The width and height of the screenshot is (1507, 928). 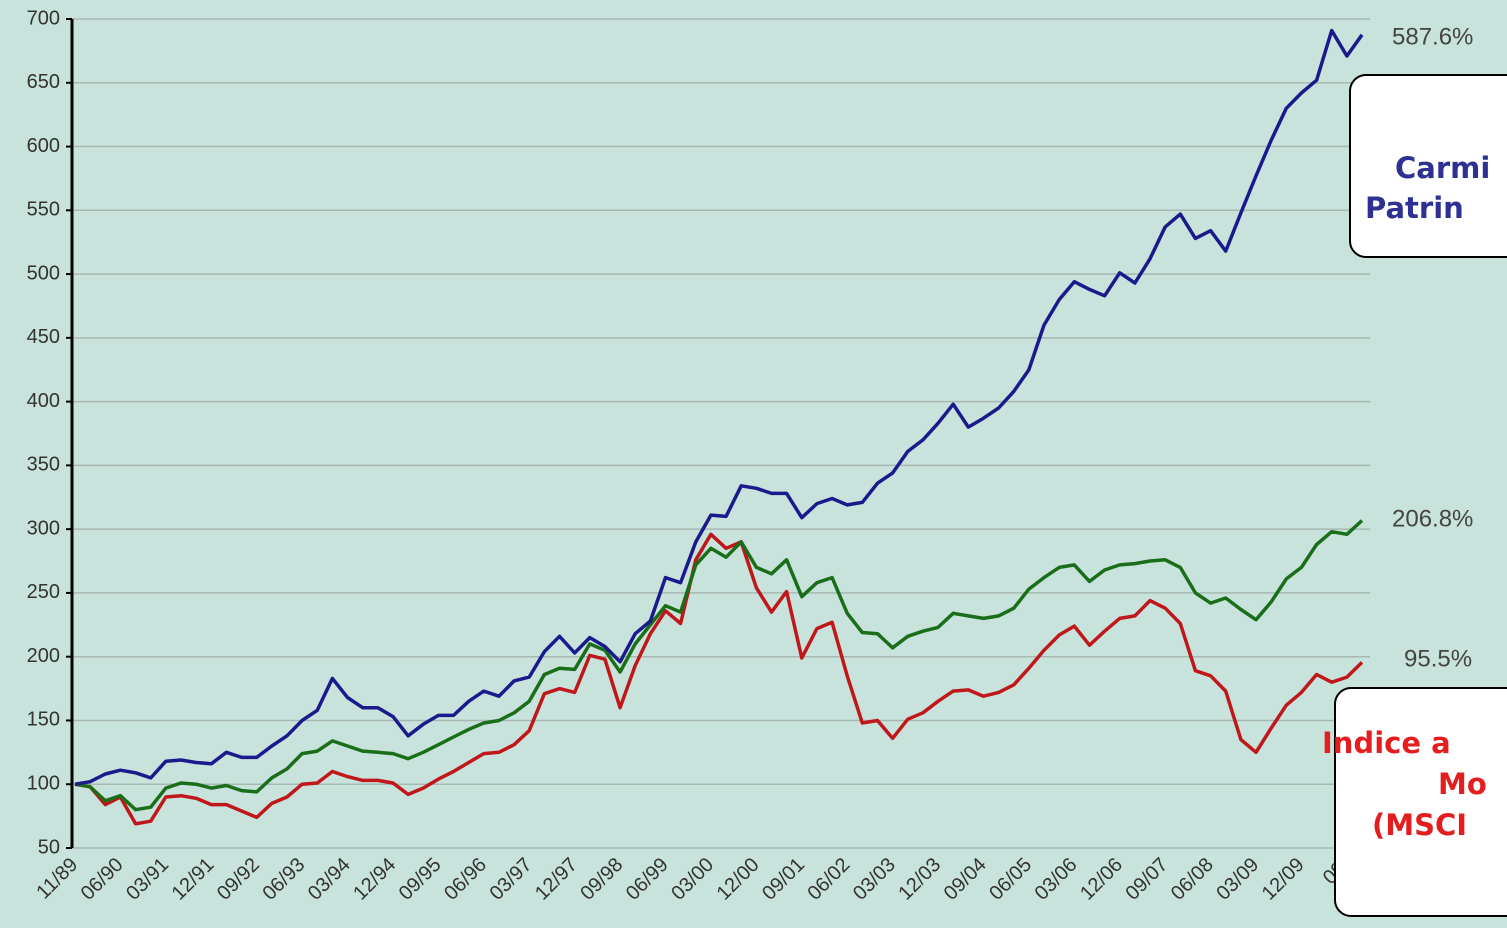 What do you see at coordinates (147, 879) in the screenshot?
I see `x-tick-label: 03/91` at bounding box center [147, 879].